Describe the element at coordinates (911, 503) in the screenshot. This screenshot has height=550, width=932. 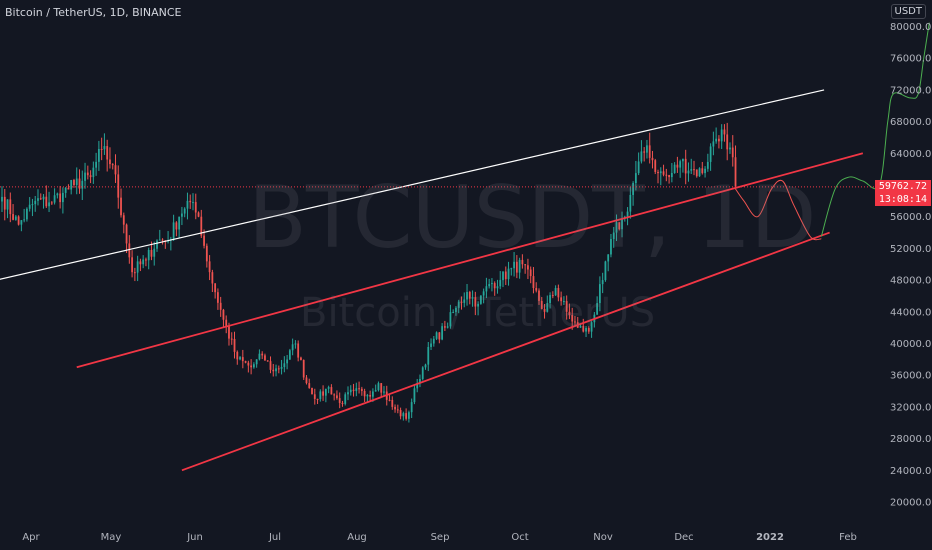
I see `y-tick-label: 20000.00` at that location.